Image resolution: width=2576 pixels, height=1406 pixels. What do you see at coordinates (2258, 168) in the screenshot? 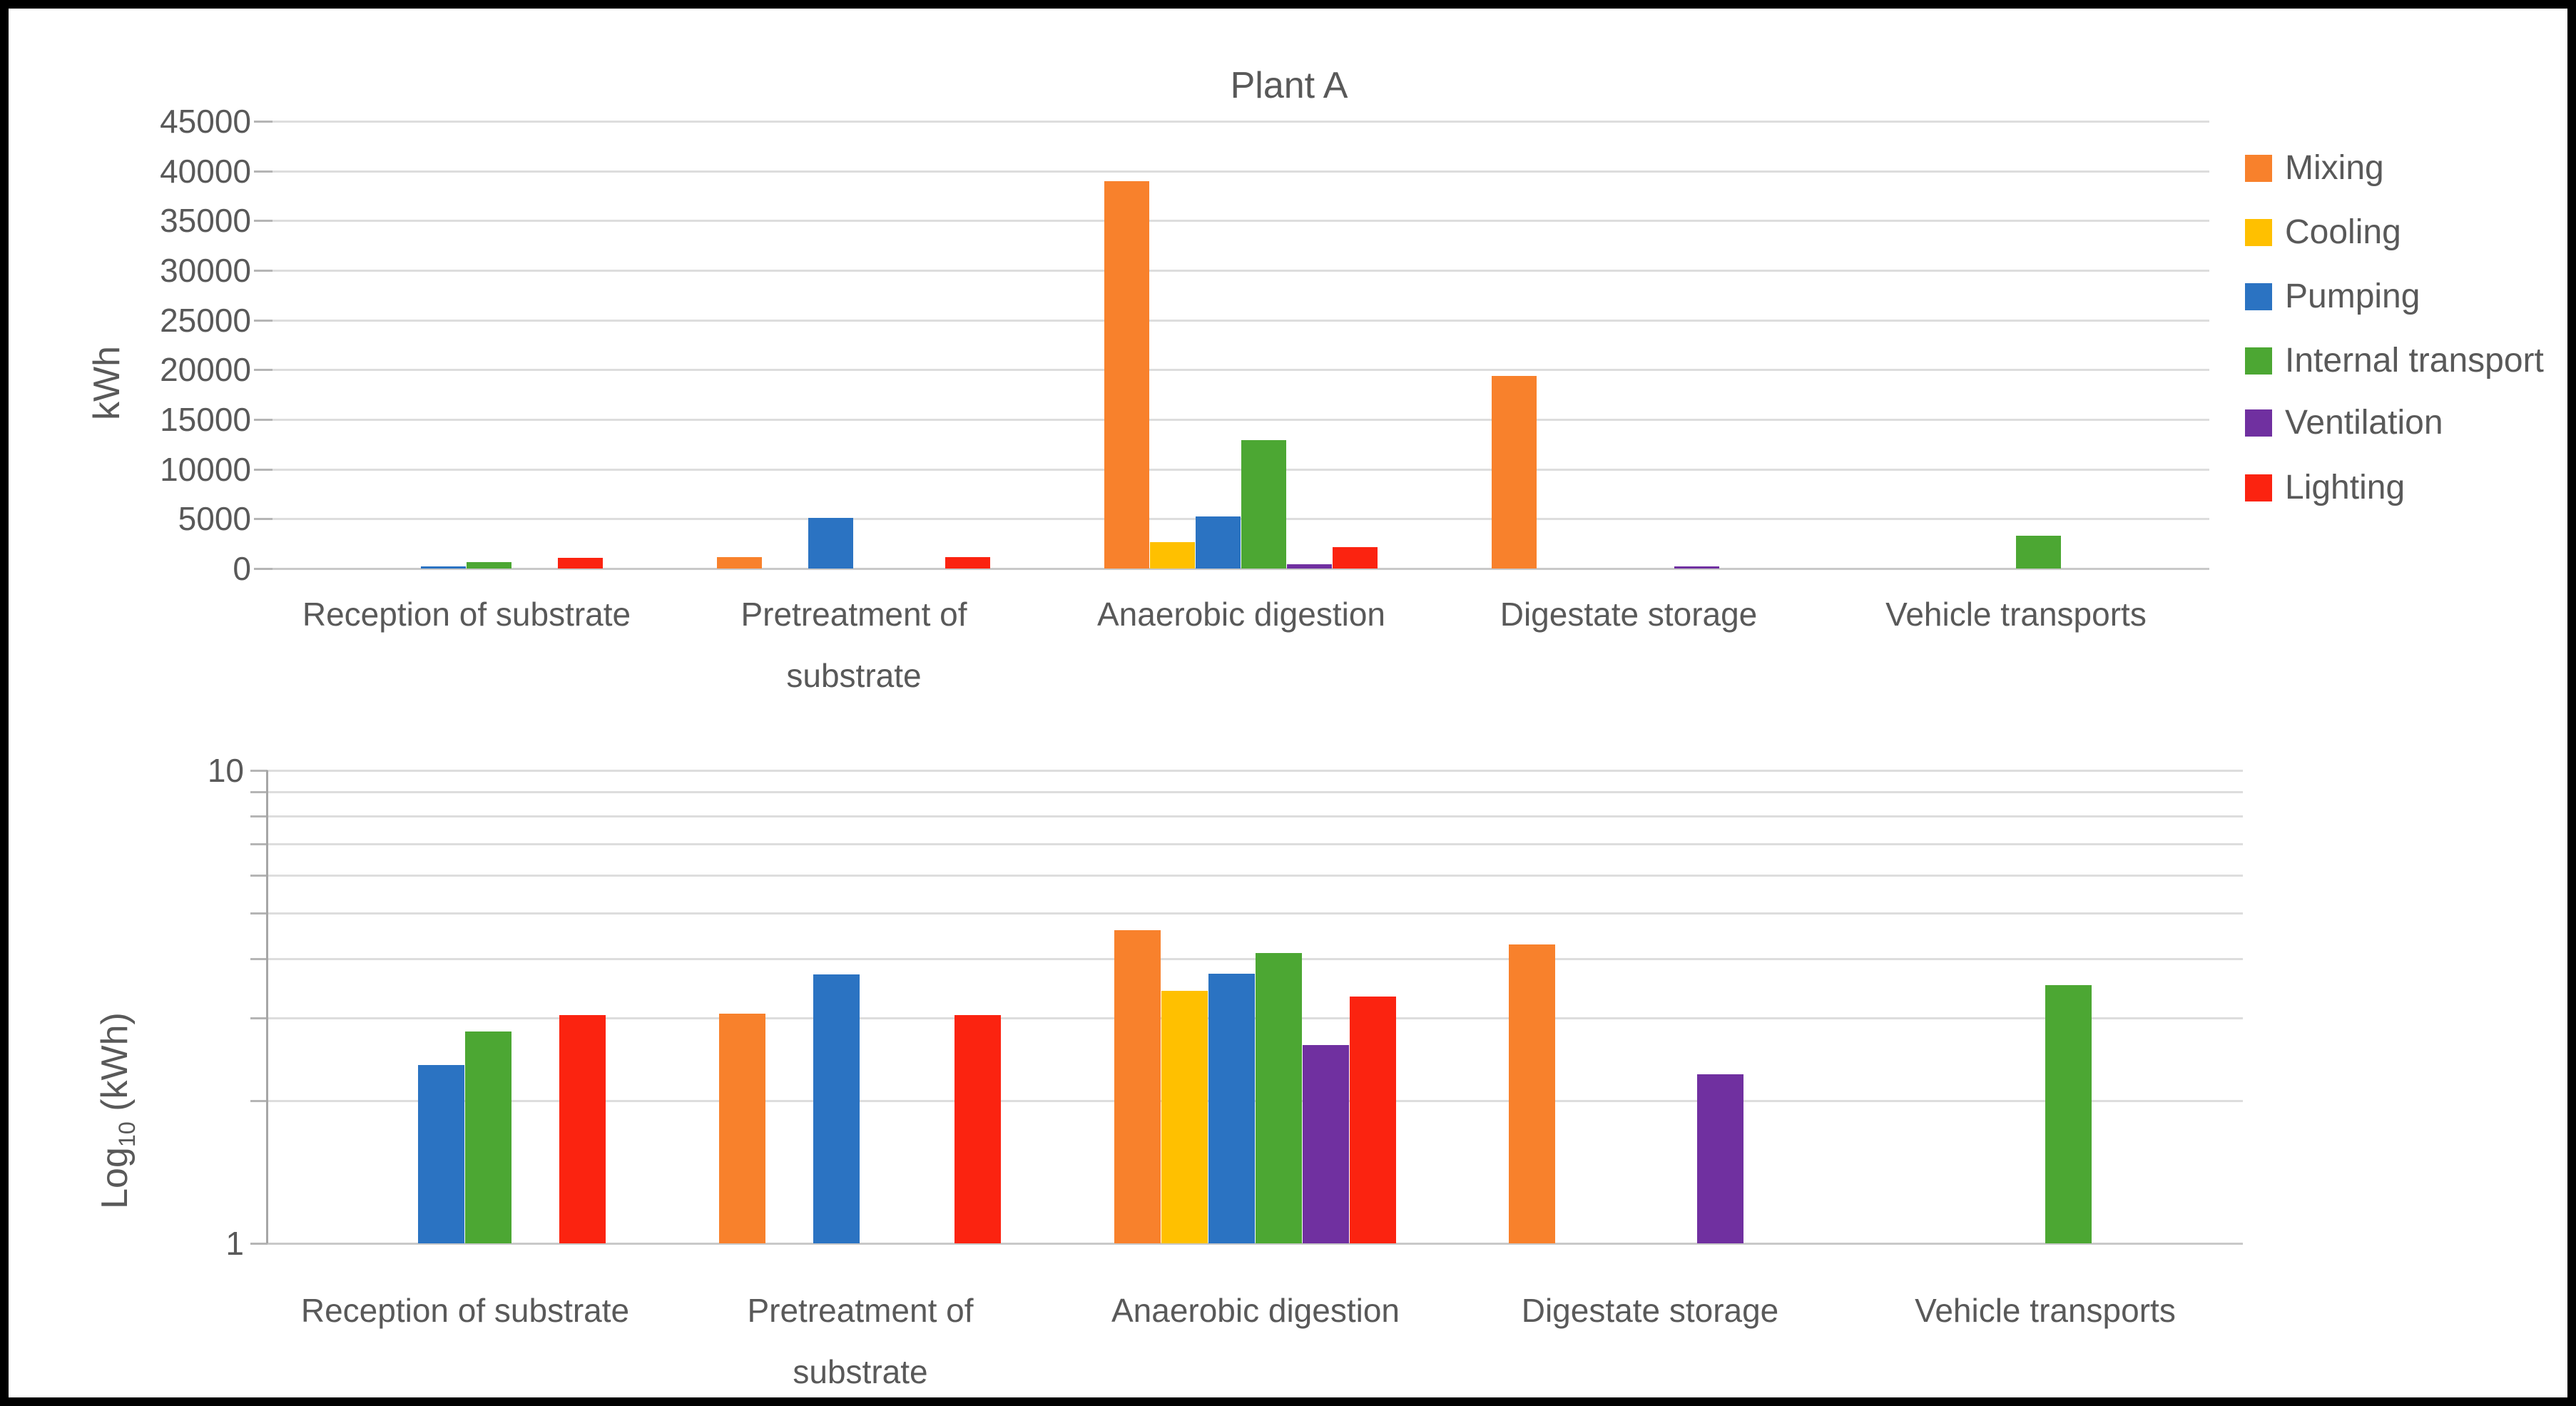
I see `mixing-legend-swatch-icon` at bounding box center [2258, 168].